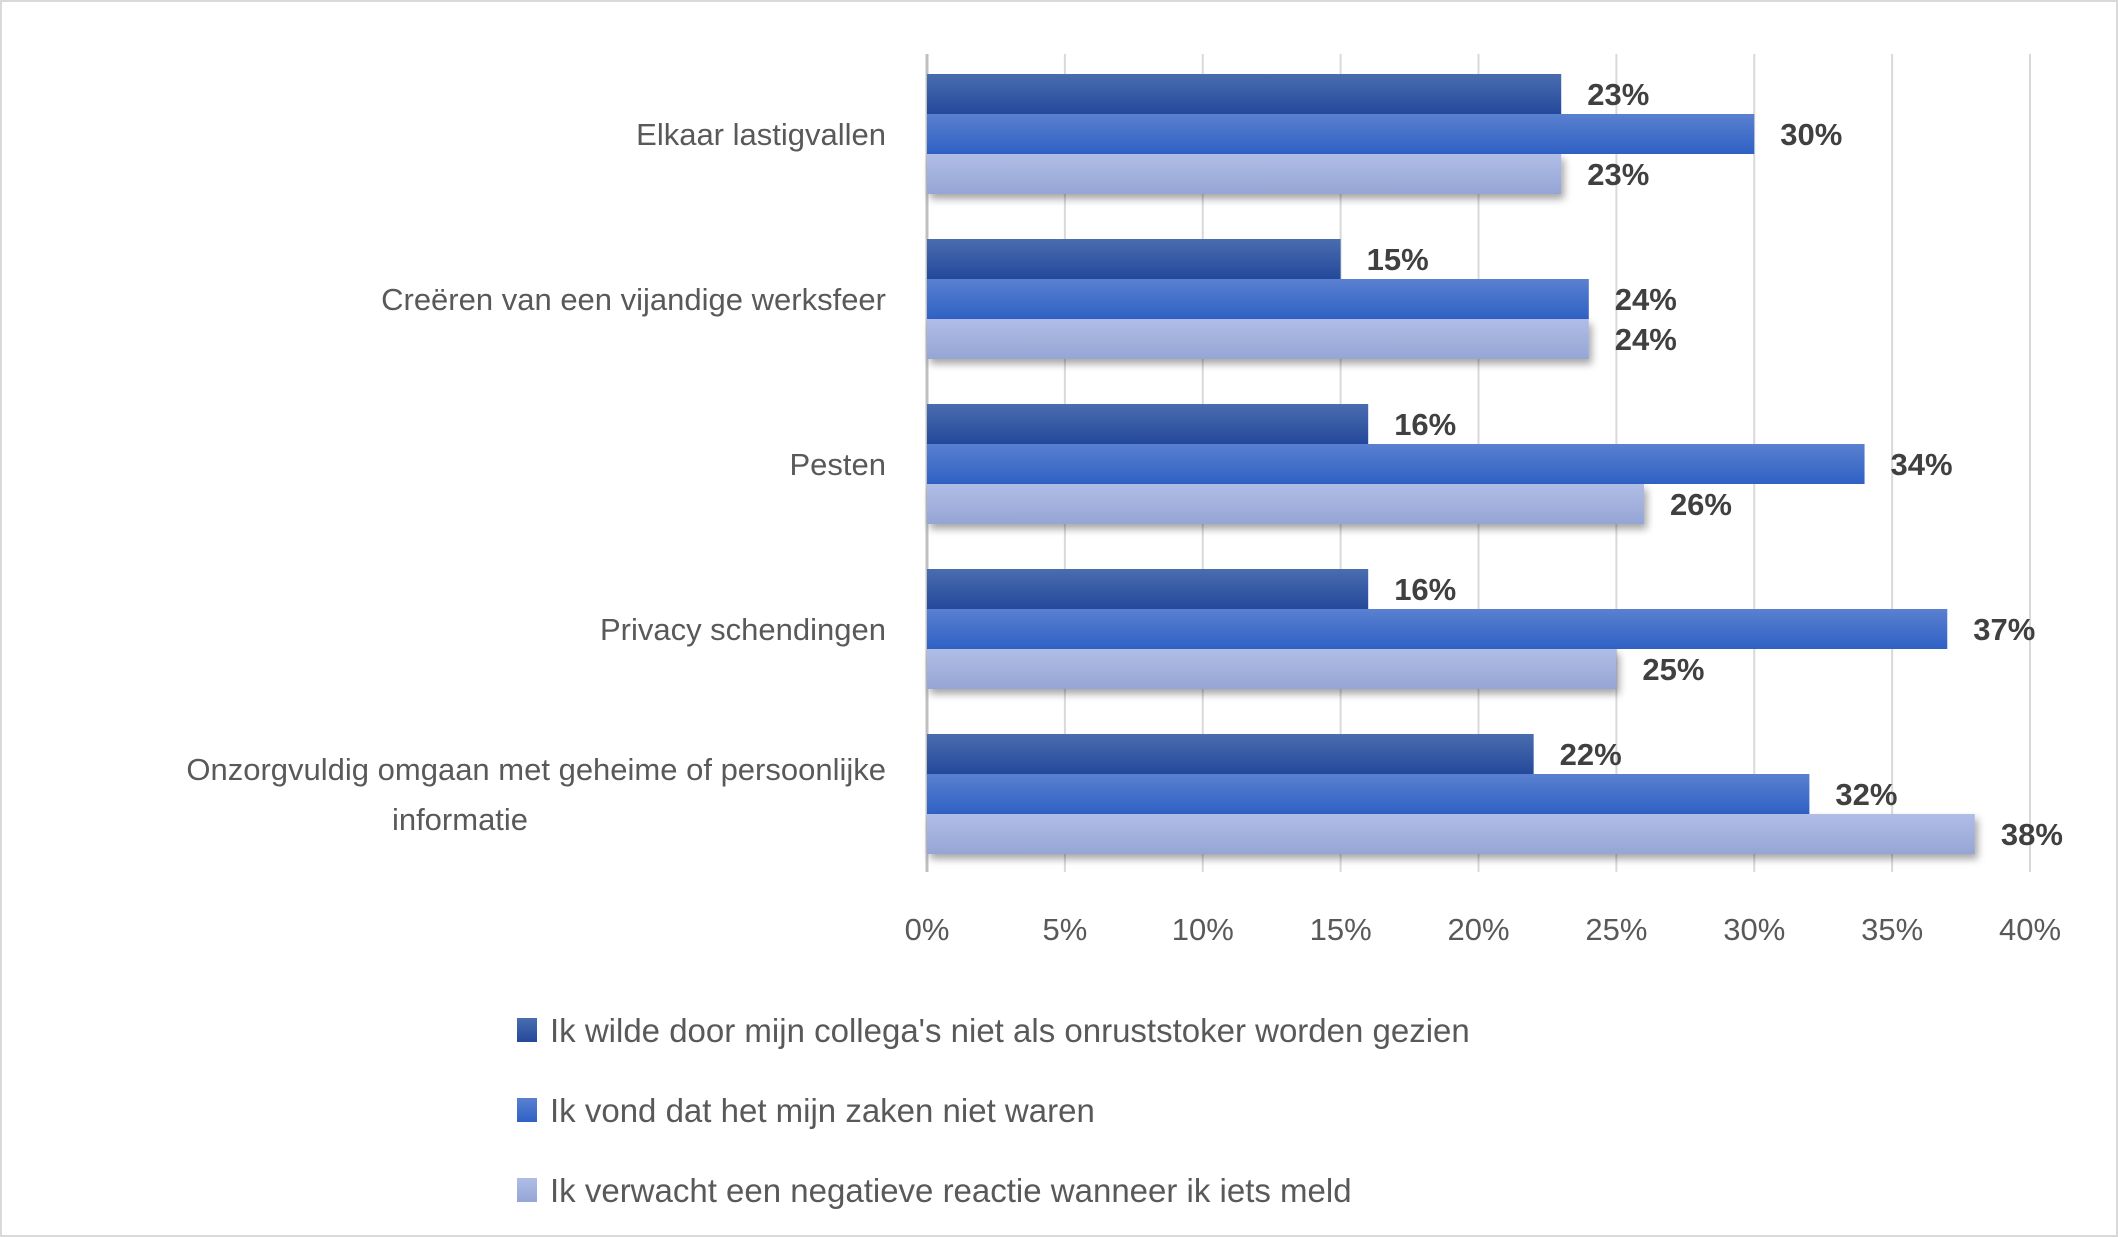 Image resolution: width=2118 pixels, height=1237 pixels. What do you see at coordinates (1478, 929) in the screenshot?
I see `x-tick-label: 20%` at bounding box center [1478, 929].